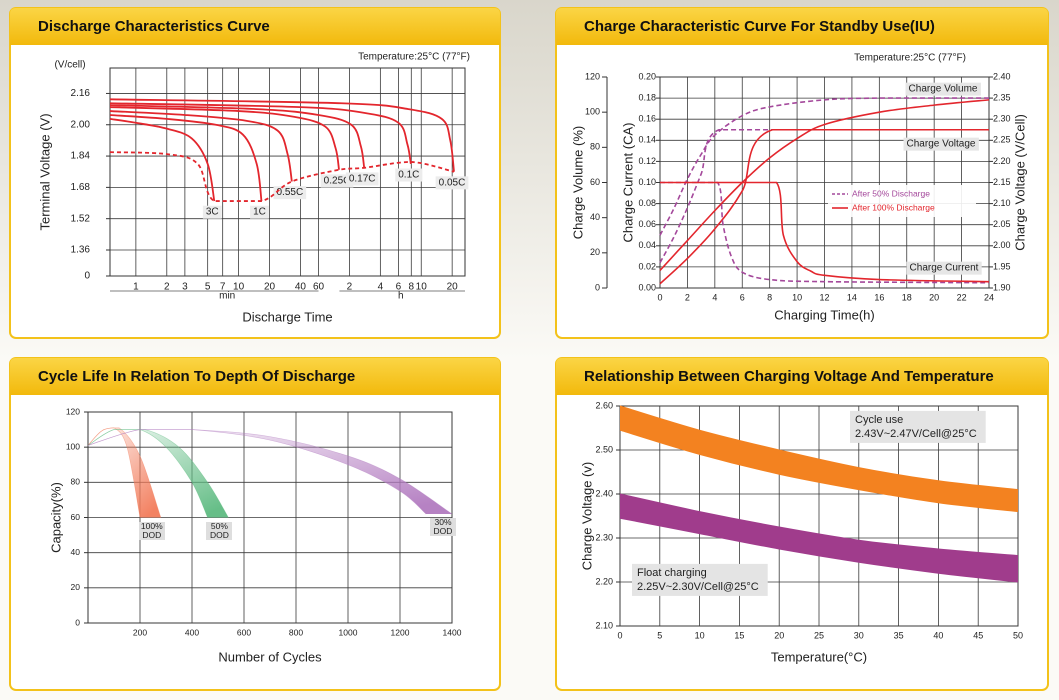  I want to click on y2-tick-label: 2.05, so click(1002, 224).